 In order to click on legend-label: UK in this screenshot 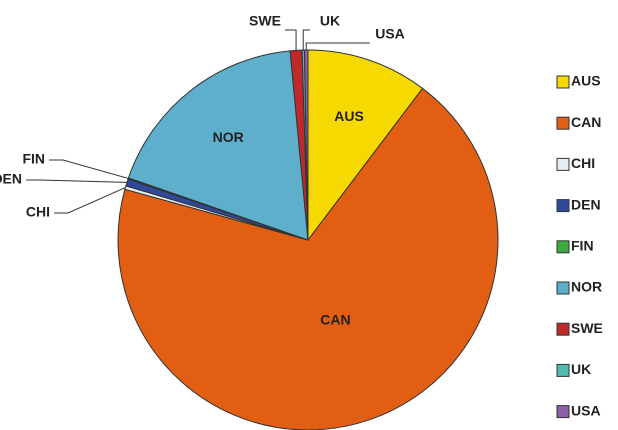, I will do `click(581, 369)`.